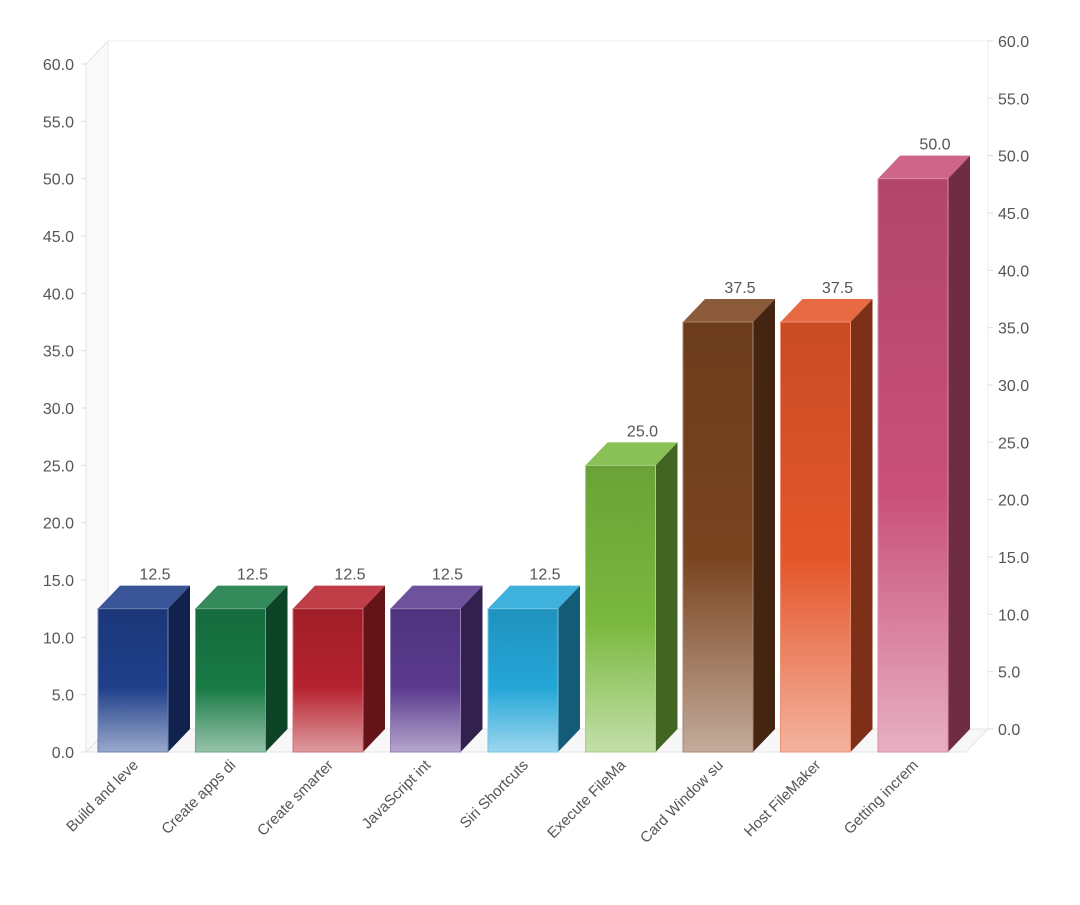 This screenshot has width=1080, height=905. Describe the element at coordinates (397, 794) in the screenshot. I see `x-axis-category-label: JavaScript int` at that location.